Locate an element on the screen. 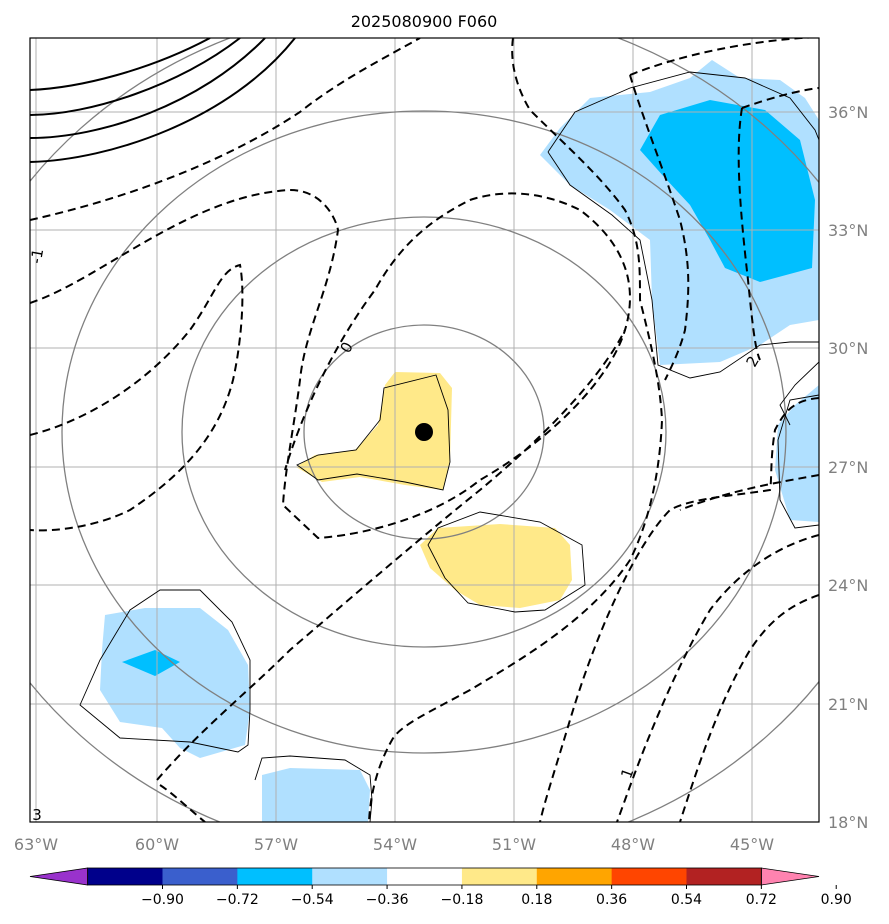 This screenshot has width=889, height=924. thin-contour-south is located at coordinates (506, 562).